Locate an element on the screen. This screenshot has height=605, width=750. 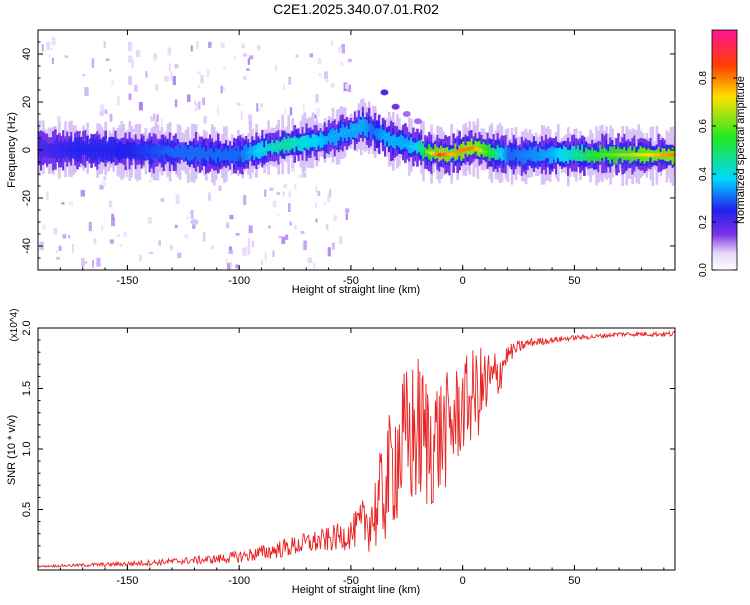
x-tick-label: -100 is located at coordinates (239, 581).